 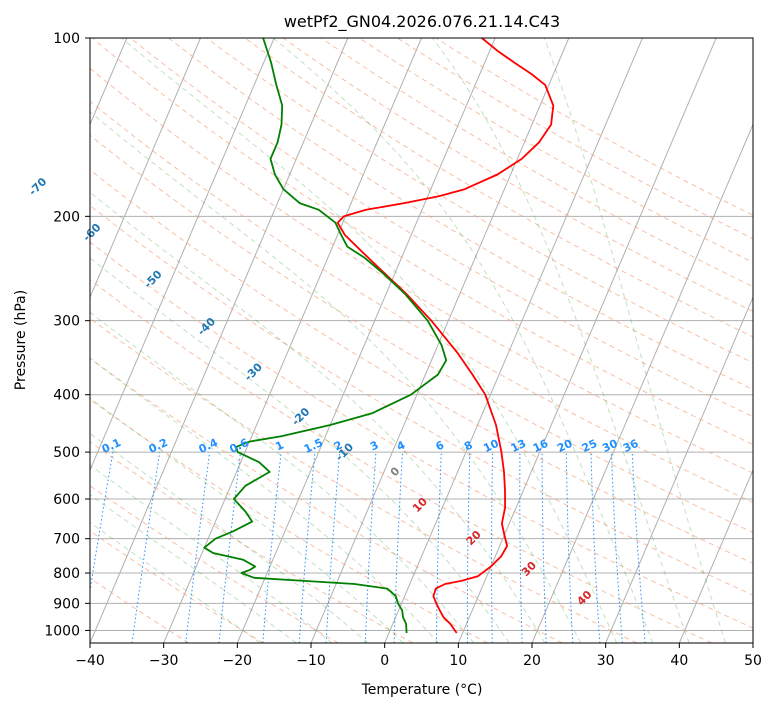 I want to click on y-tick-label: 600, so click(x=66, y=500).